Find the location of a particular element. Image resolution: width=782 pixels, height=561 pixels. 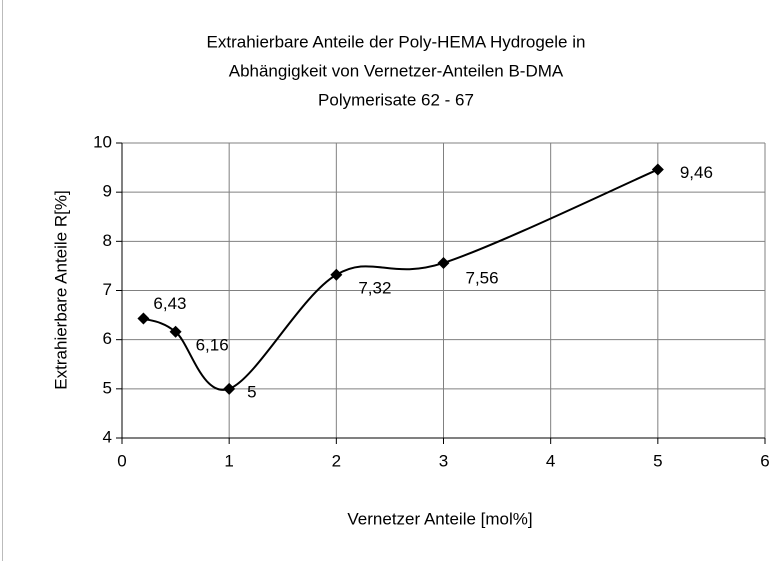

chart-title: Polymerisate 62 - 67 is located at coordinates (396, 99).